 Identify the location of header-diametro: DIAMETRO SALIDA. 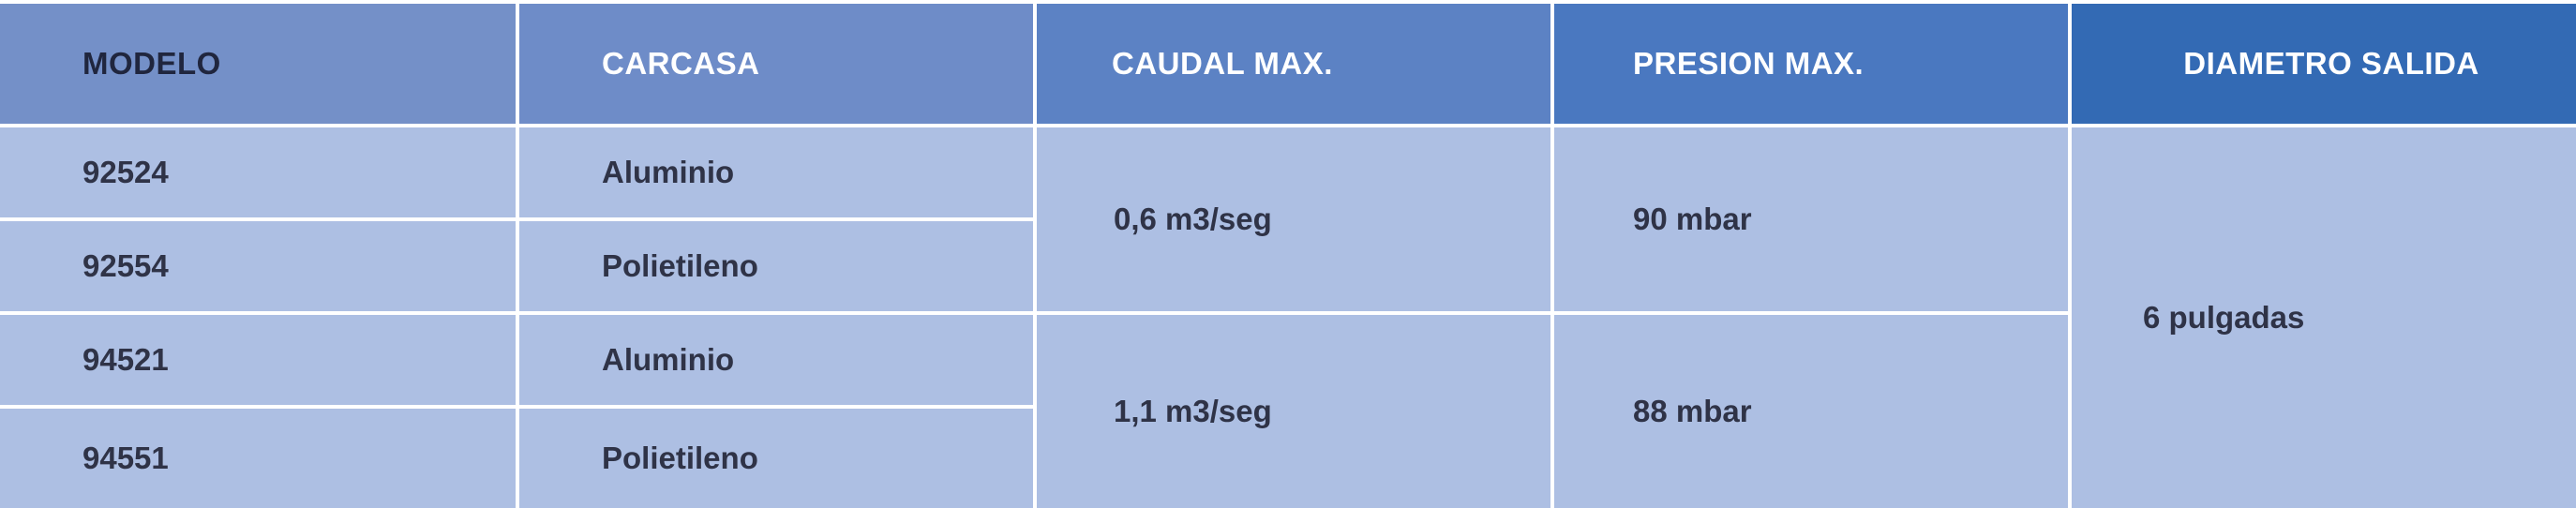
(2324, 64).